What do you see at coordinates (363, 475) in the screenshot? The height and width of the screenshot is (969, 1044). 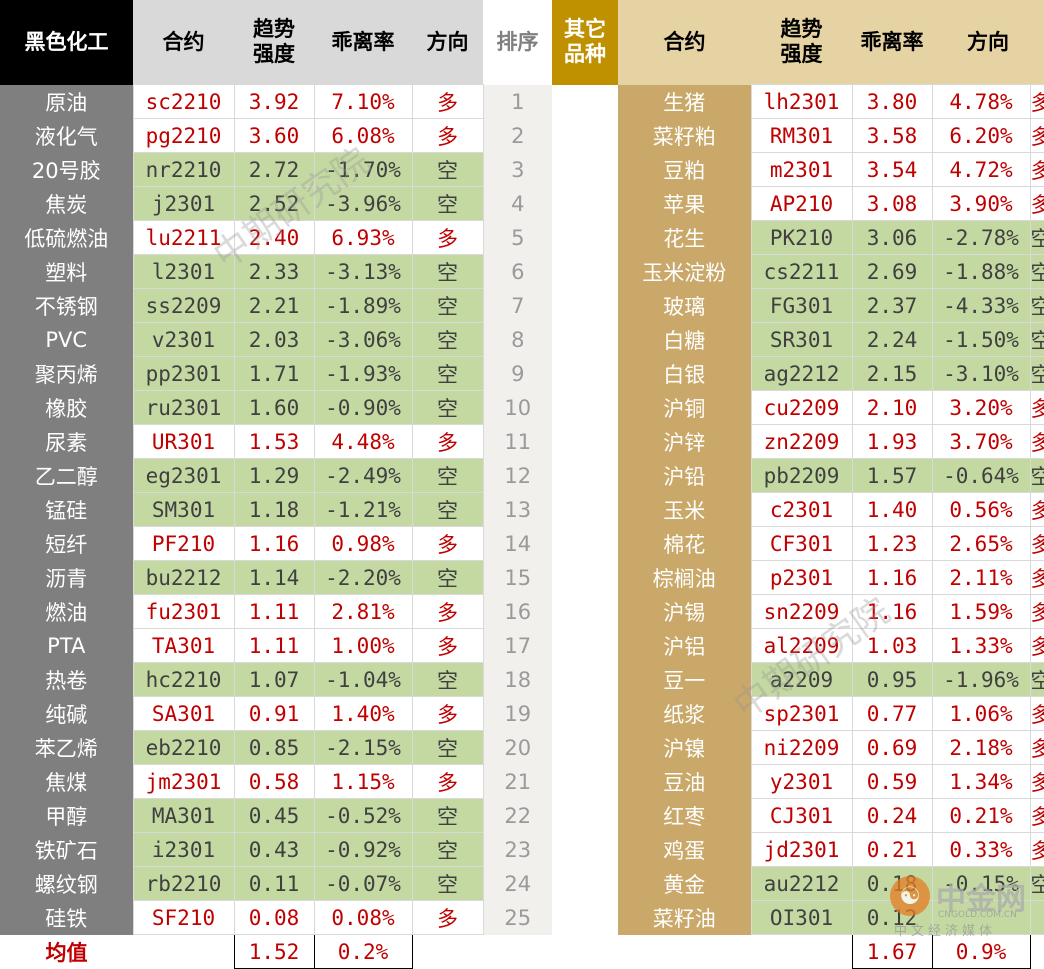 I see `left-deviation: -2.49%` at bounding box center [363, 475].